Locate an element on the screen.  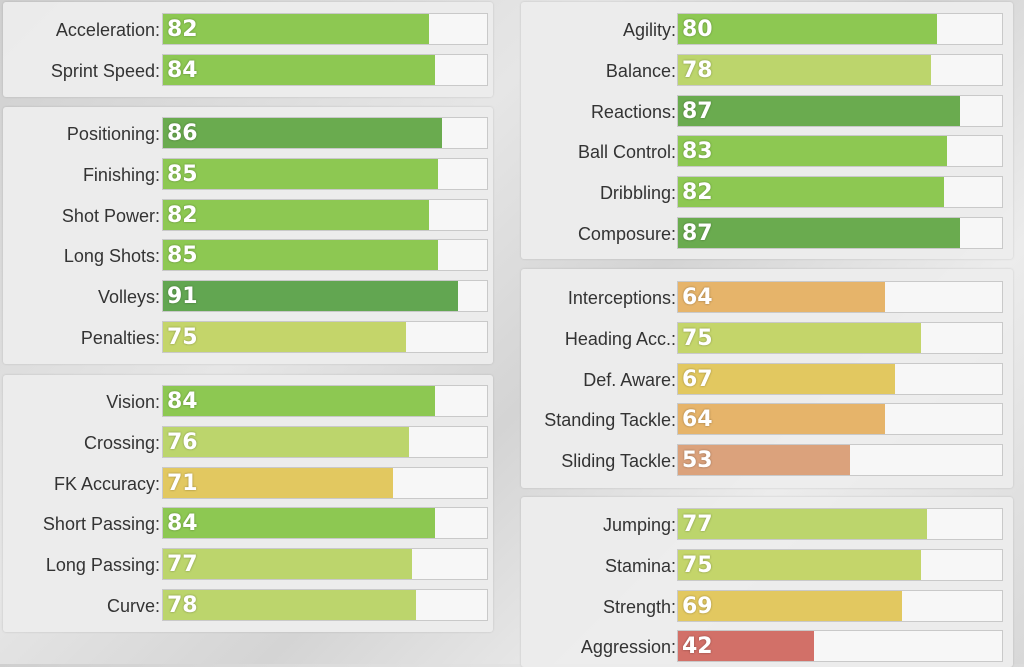
stat-label-text: Interceptions is located at coordinates (619, 298).